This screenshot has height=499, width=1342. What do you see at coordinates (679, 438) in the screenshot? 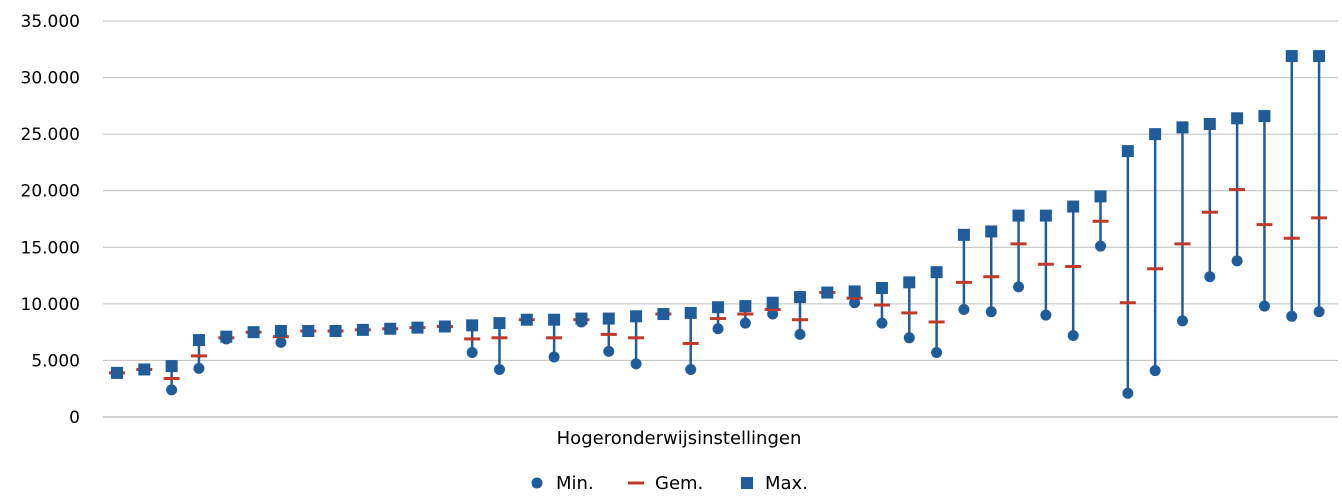
I see `x-axis-label: Hogeronderwijsinstellingen` at bounding box center [679, 438].